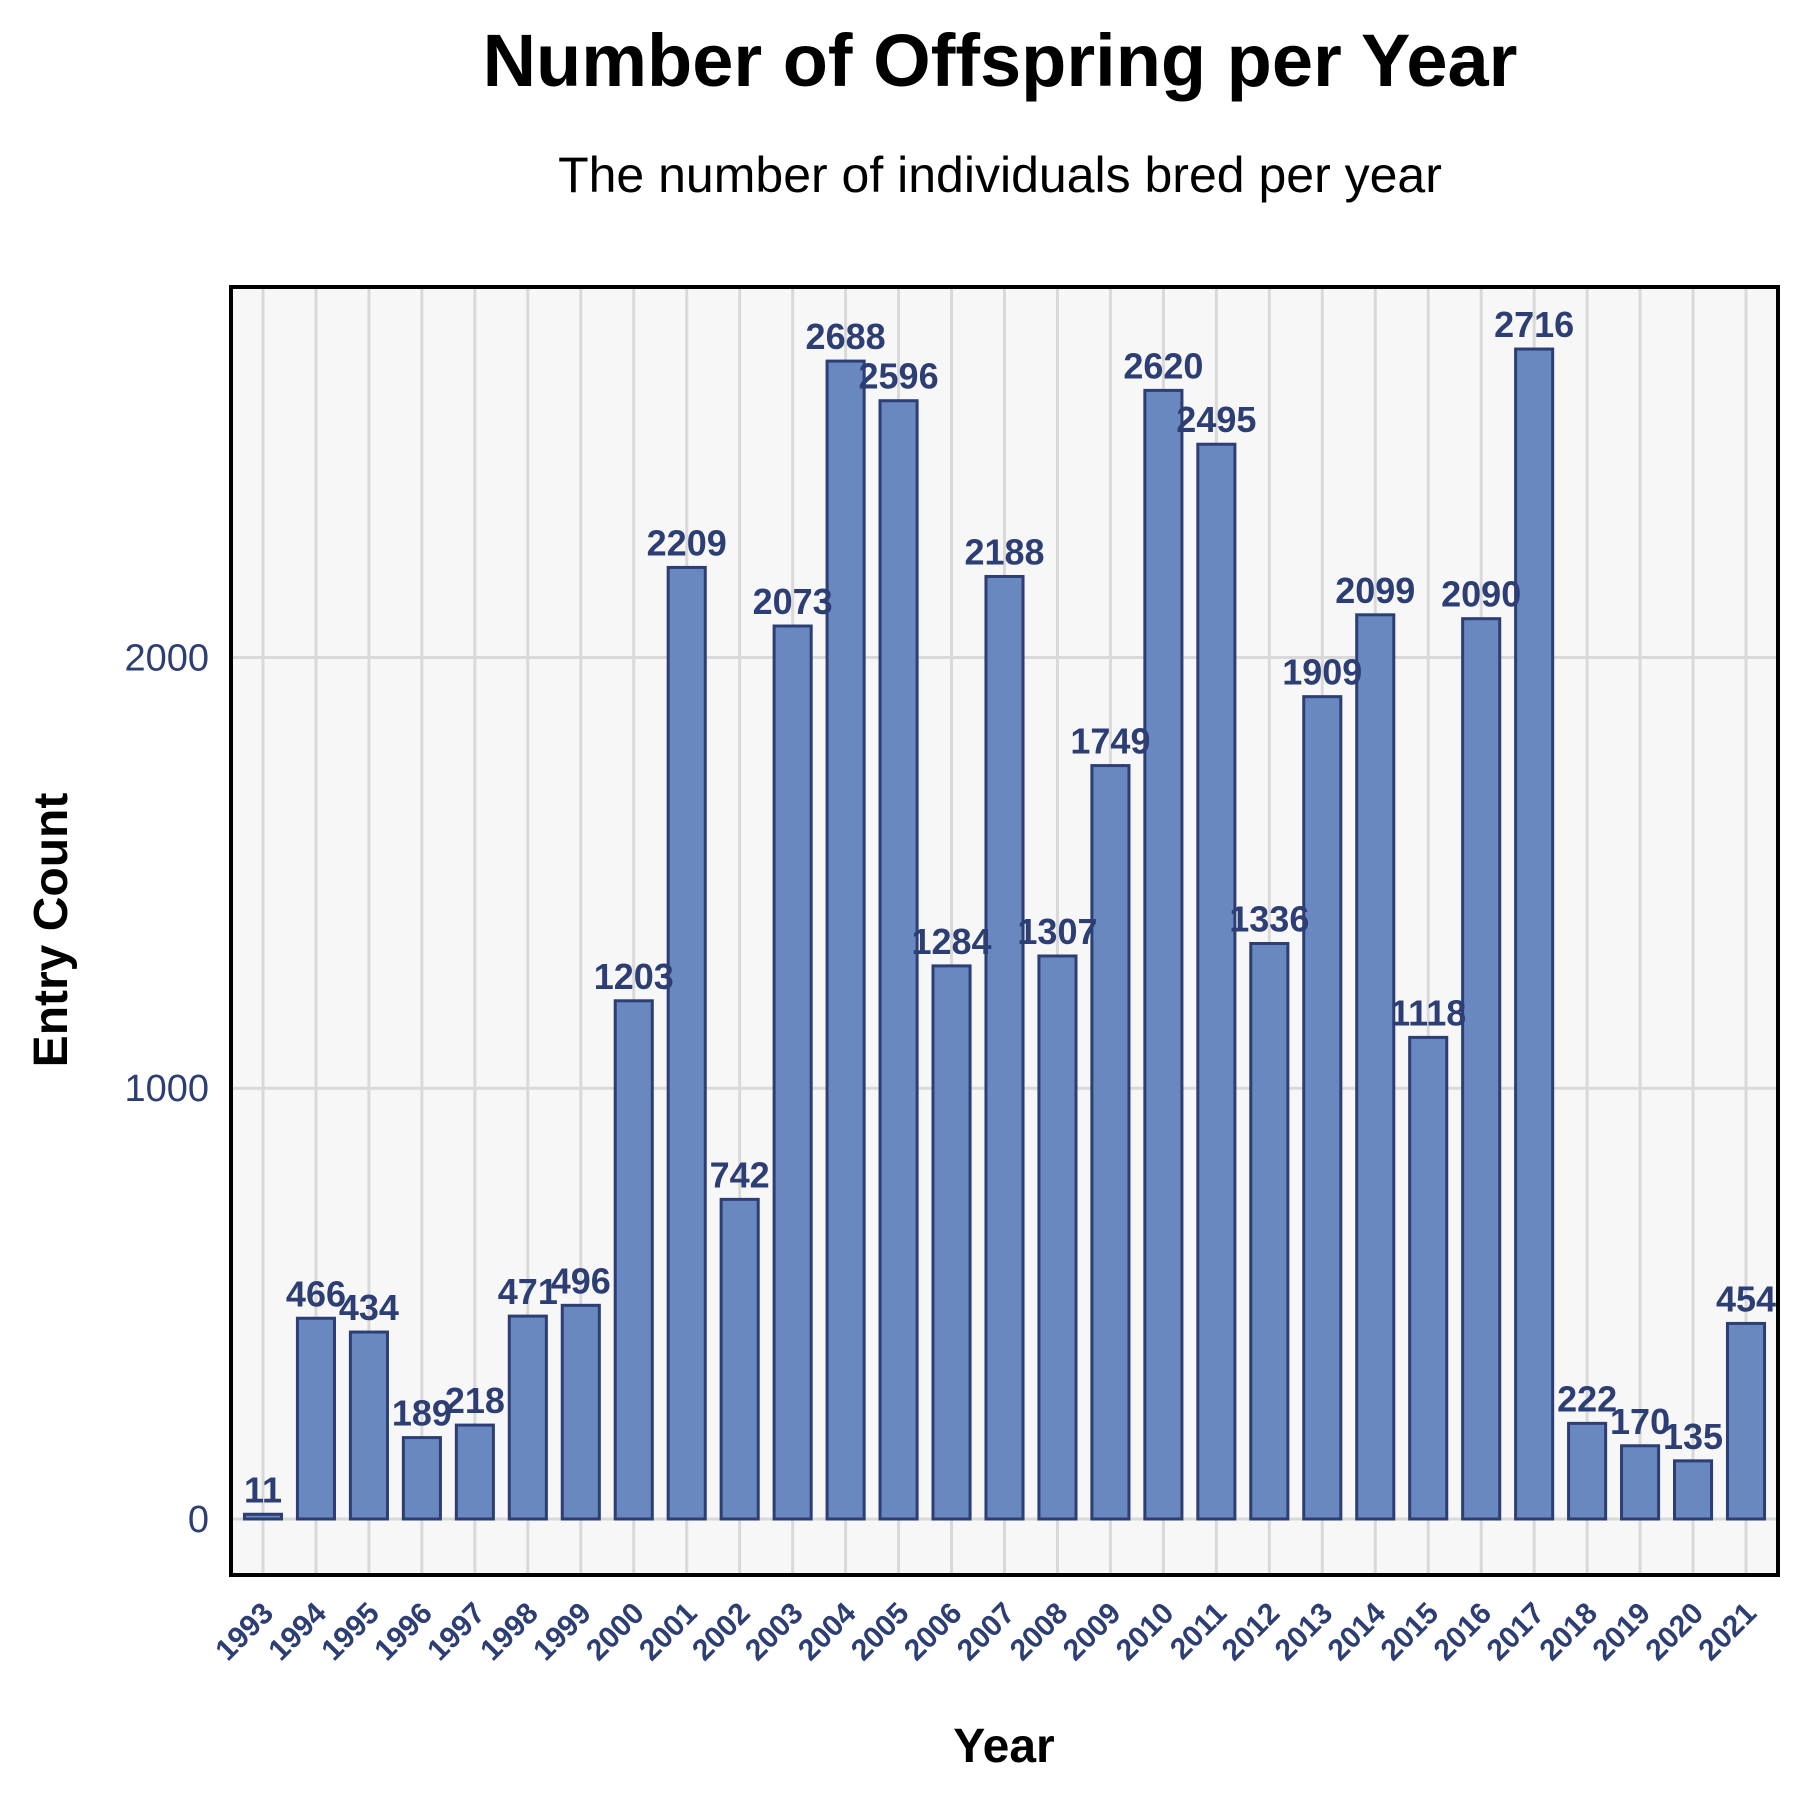 This screenshot has height=1800, width=1800. I want to click on data-label-2011: 2495, so click(1216, 419).